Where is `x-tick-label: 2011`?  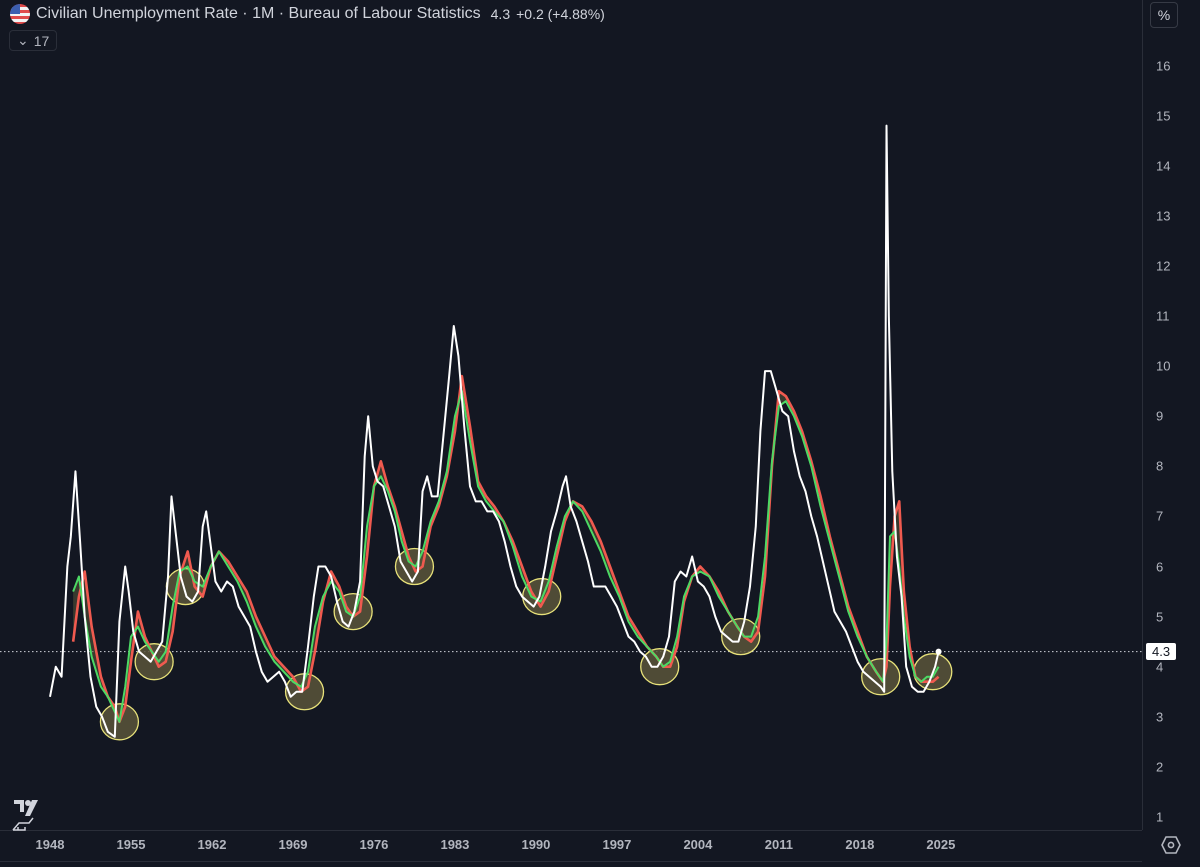
x-tick-label: 2011 is located at coordinates (779, 844).